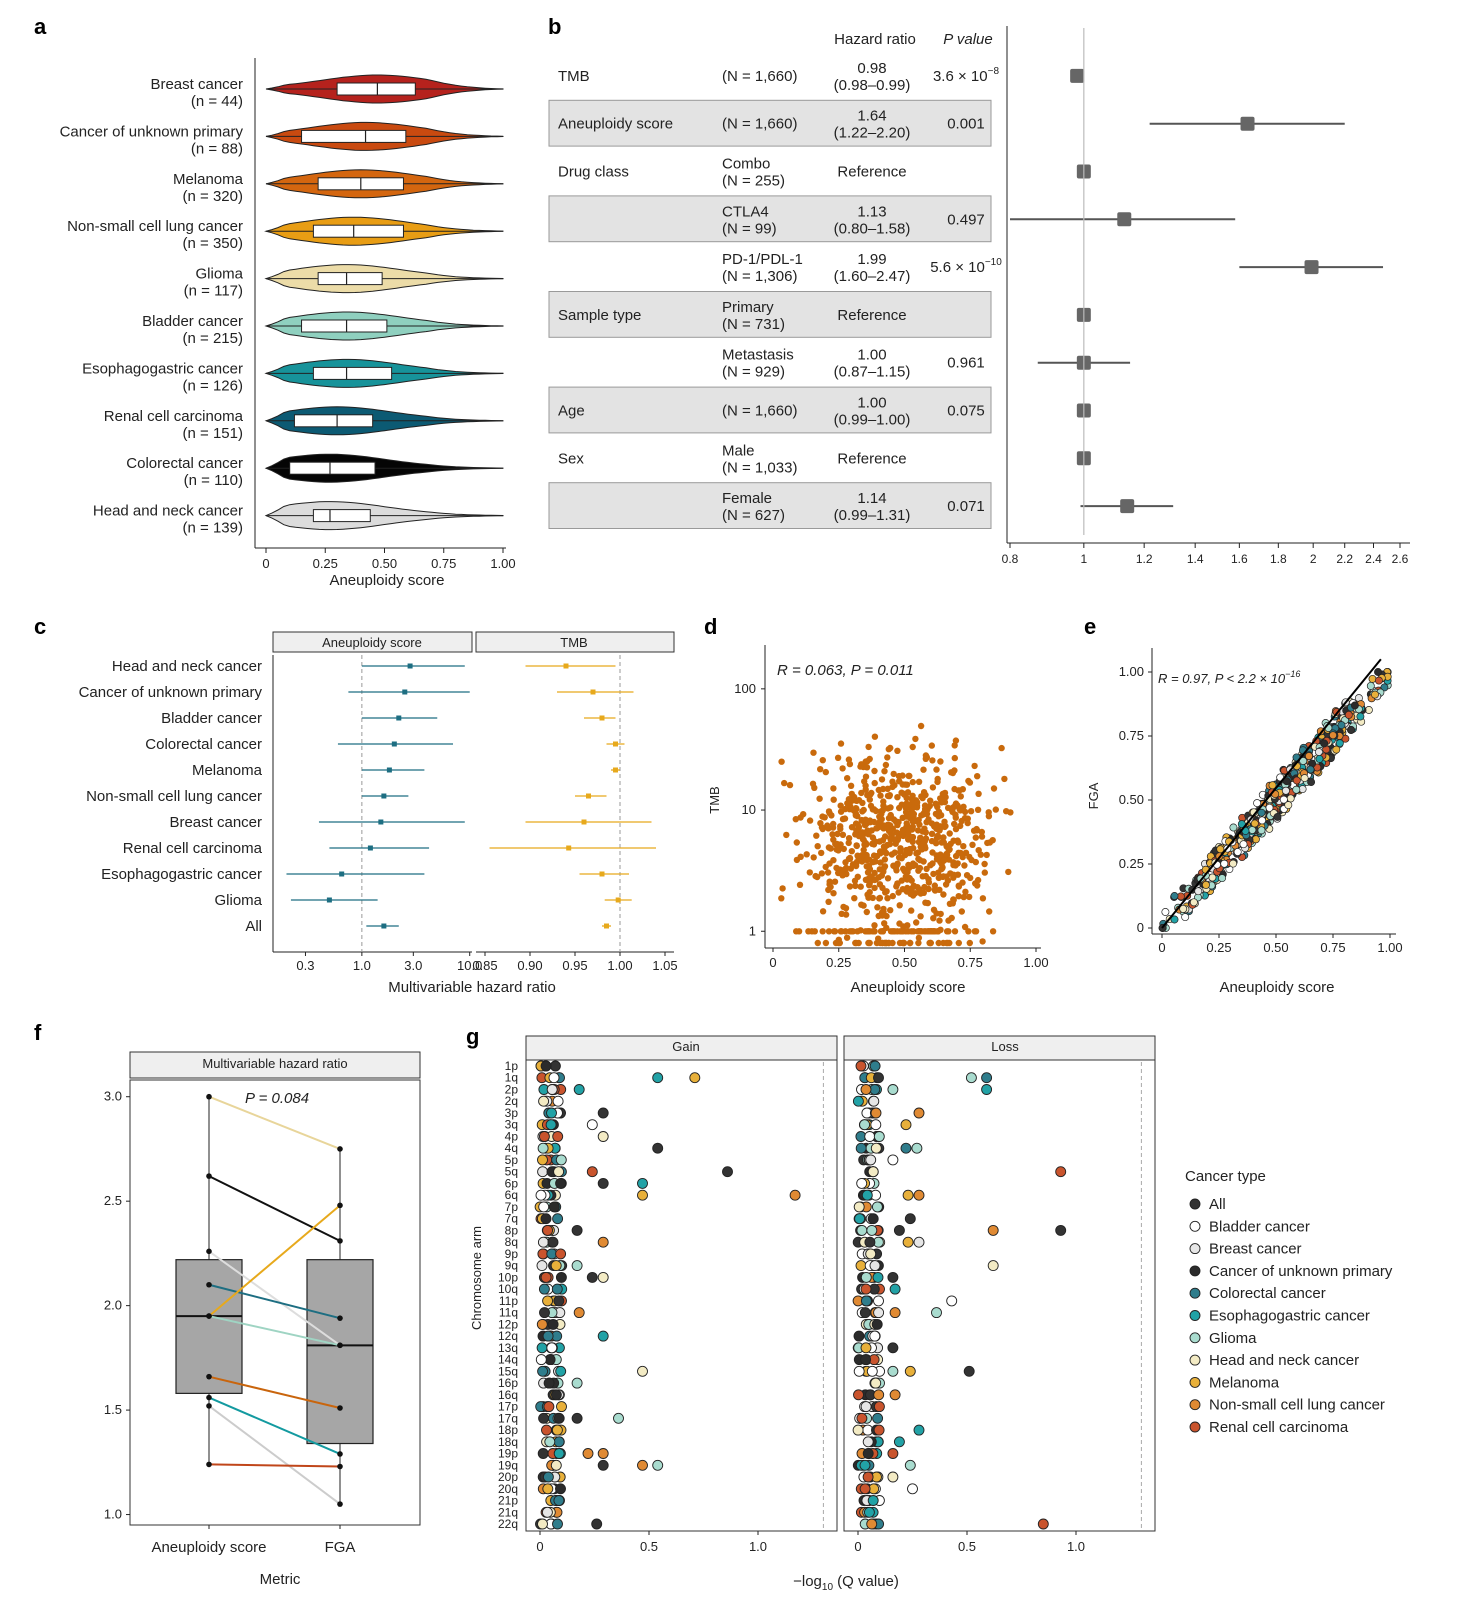 The height and width of the screenshot is (1600, 1466). Describe the element at coordinates (277, 1098) in the screenshot. I see `panel-f-annotation: P = 0.084` at that location.